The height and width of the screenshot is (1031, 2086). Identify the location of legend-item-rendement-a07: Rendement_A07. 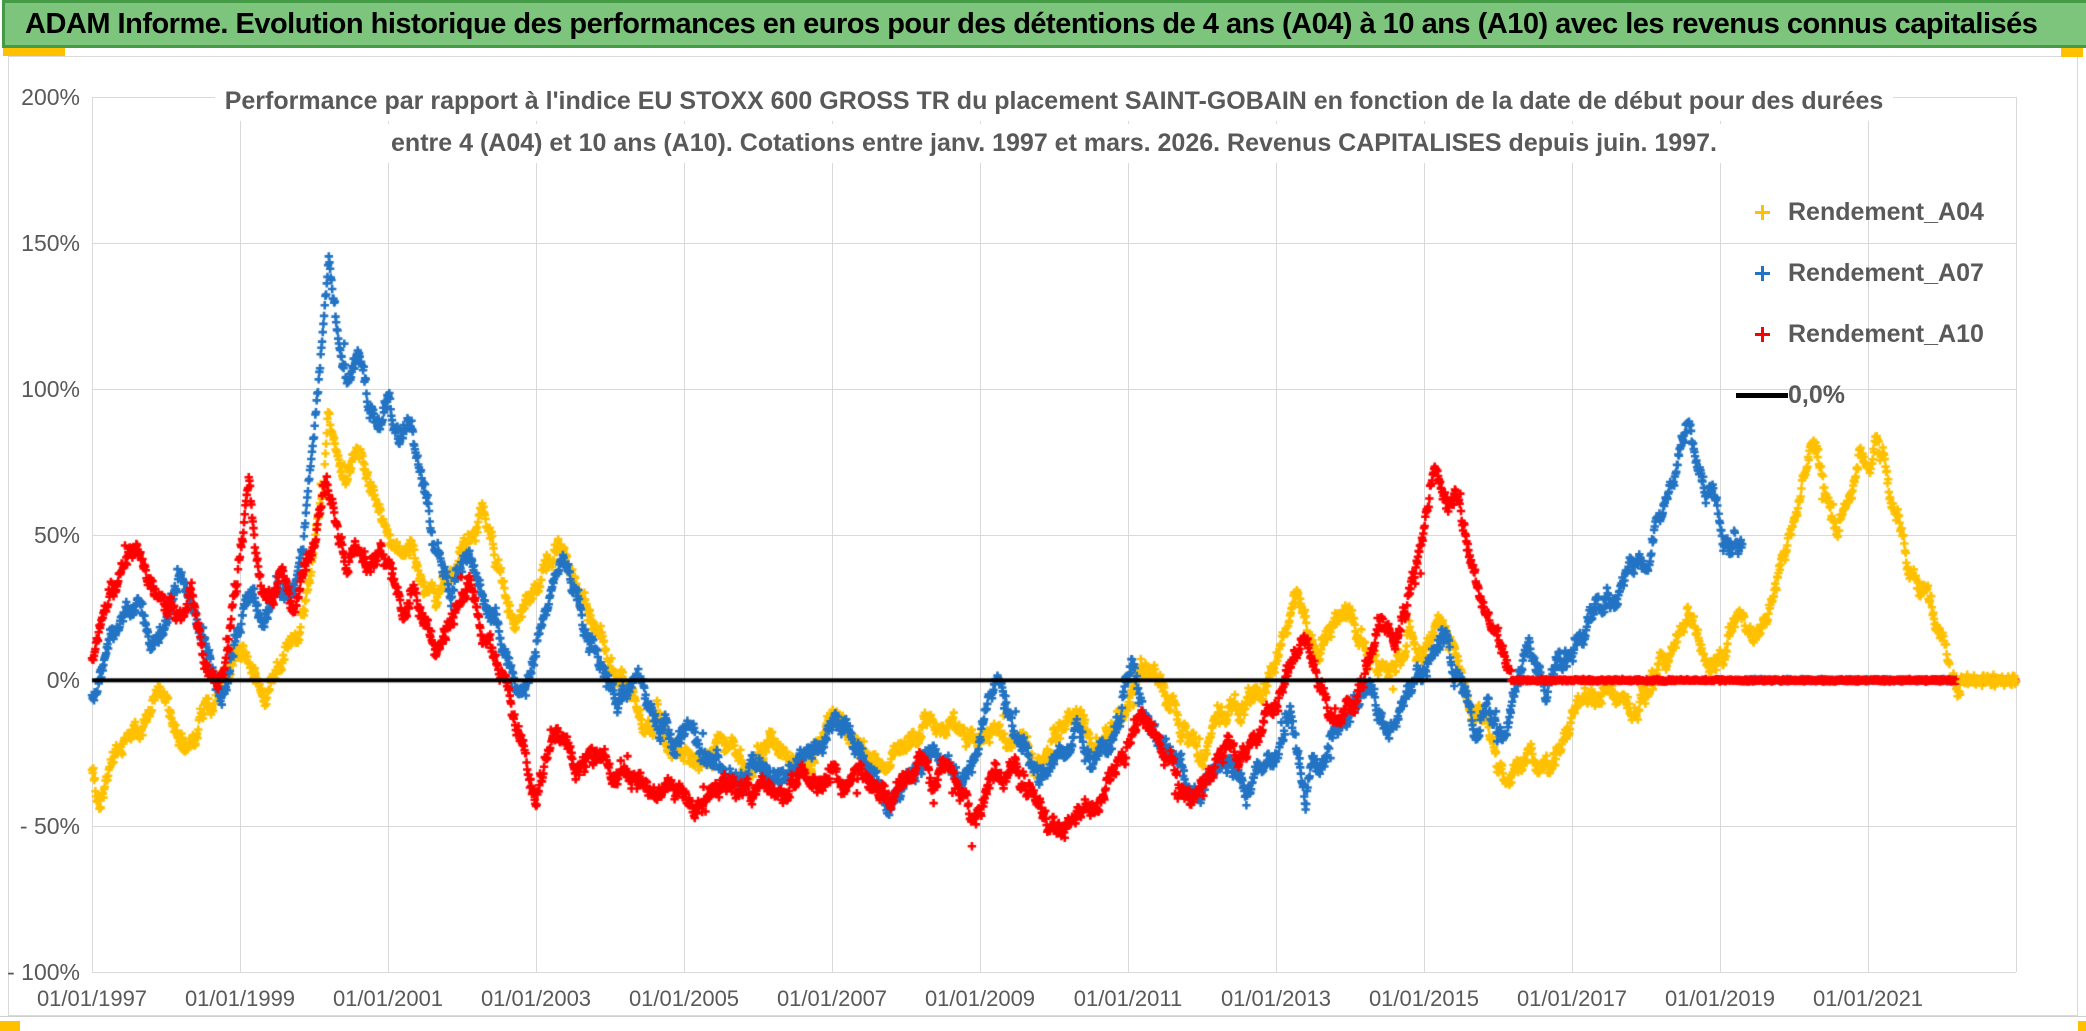
(1901, 273).